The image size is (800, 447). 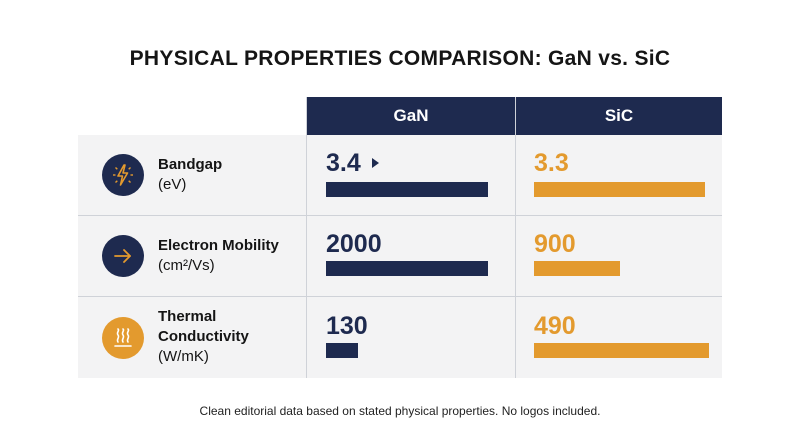 What do you see at coordinates (123, 338) in the screenshot?
I see `heat-waves-icon` at bounding box center [123, 338].